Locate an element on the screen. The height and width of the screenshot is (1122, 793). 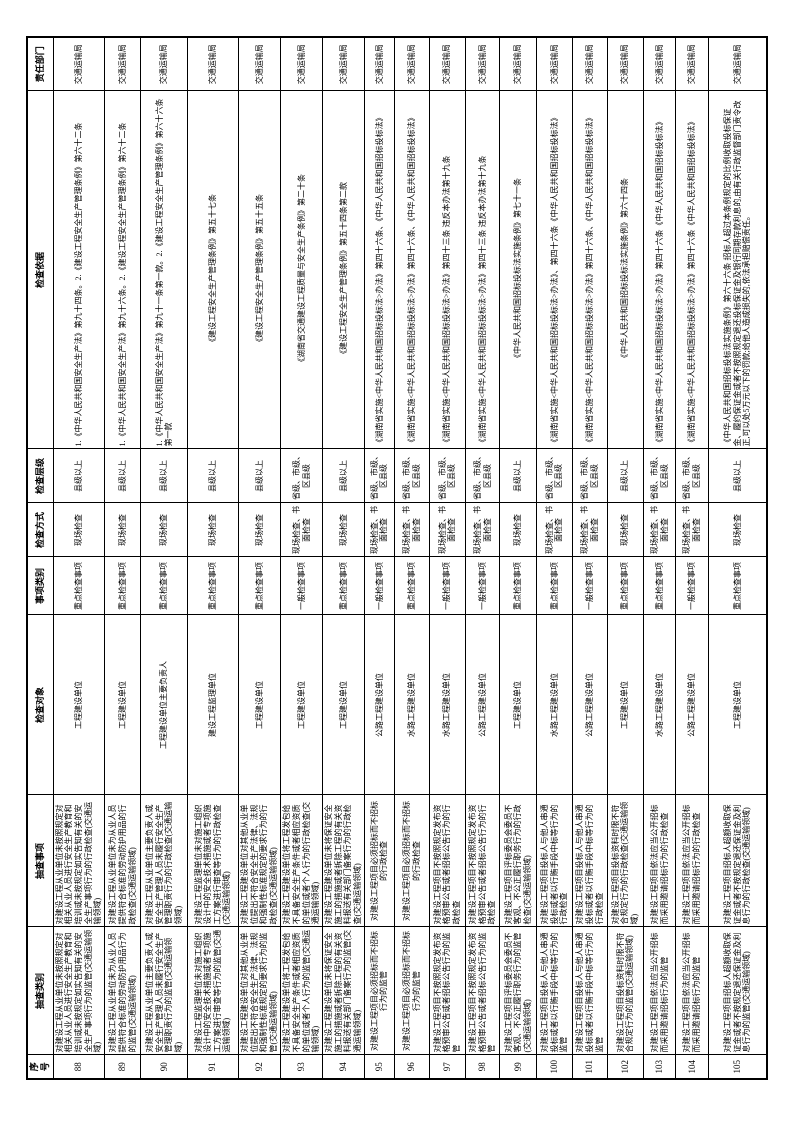
cell-item: 对建设工程项目投标人与他人串通投标或者以行贿手段中标等行为的行政检查 is located at coordinates (590, 861).